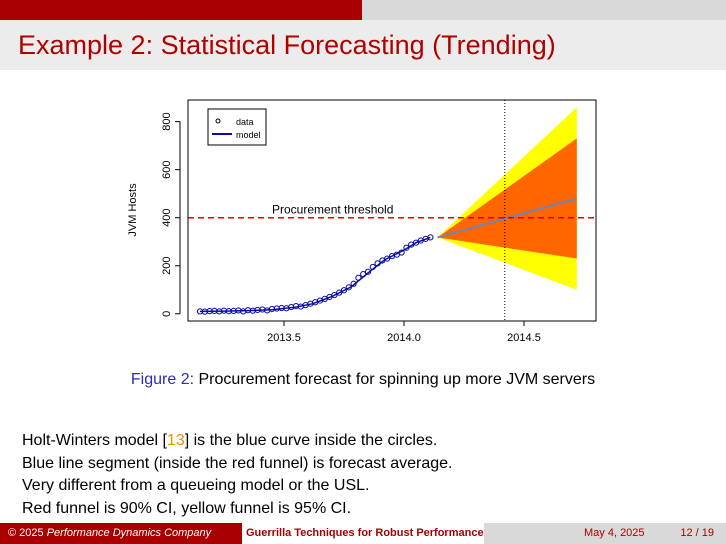  I want to click on ci90-funnel, so click(507, 198).